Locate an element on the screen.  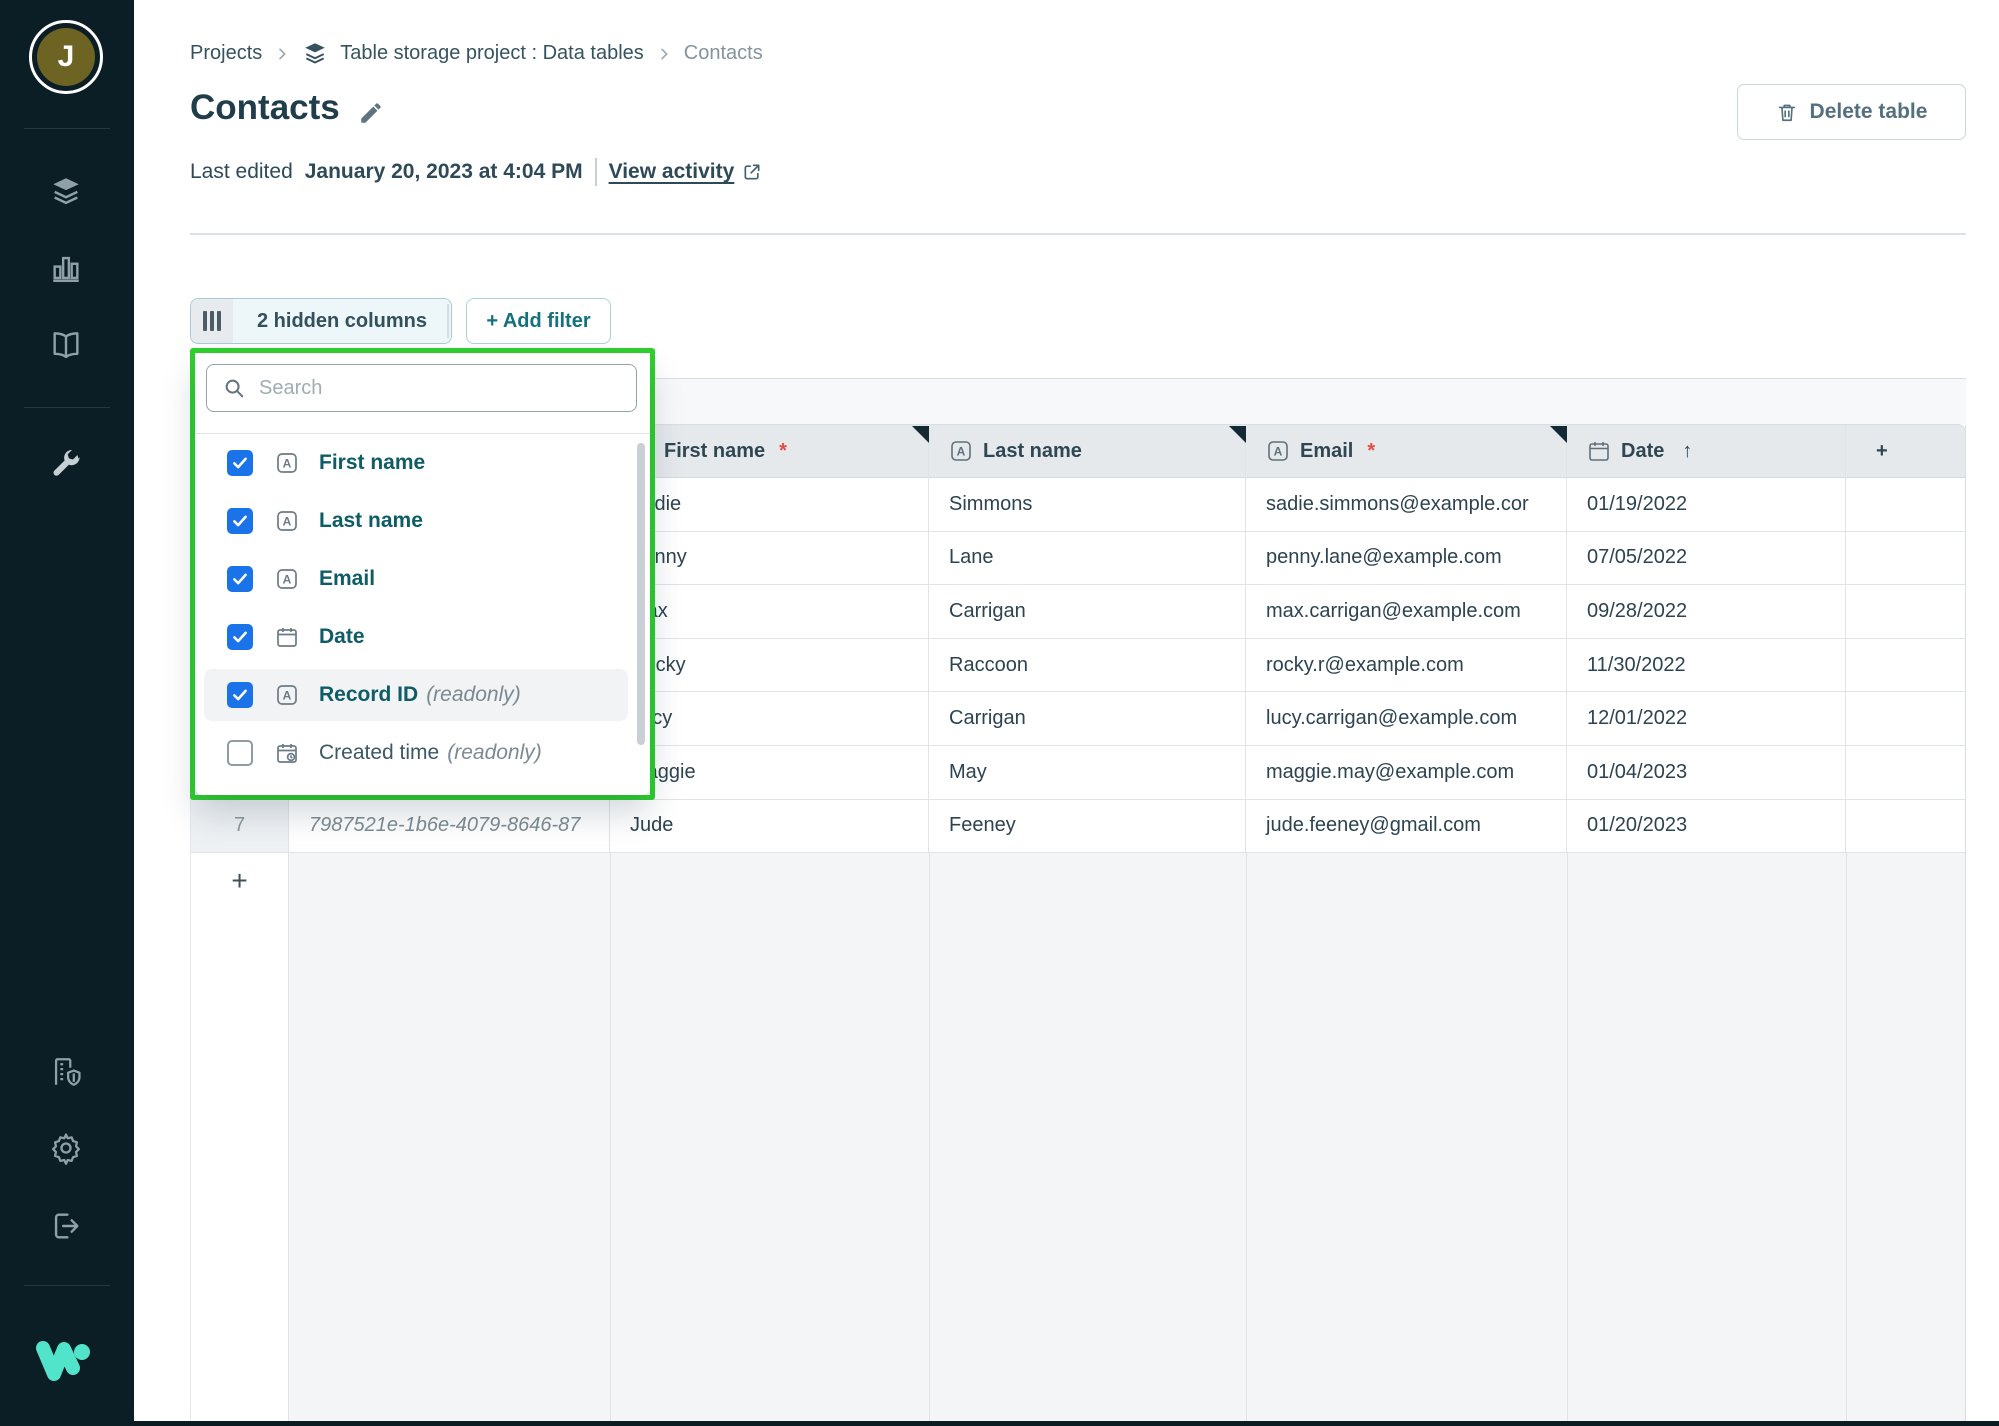
menu-item-record-id: A Record ID (readonly) is located at coordinates (422, 695).